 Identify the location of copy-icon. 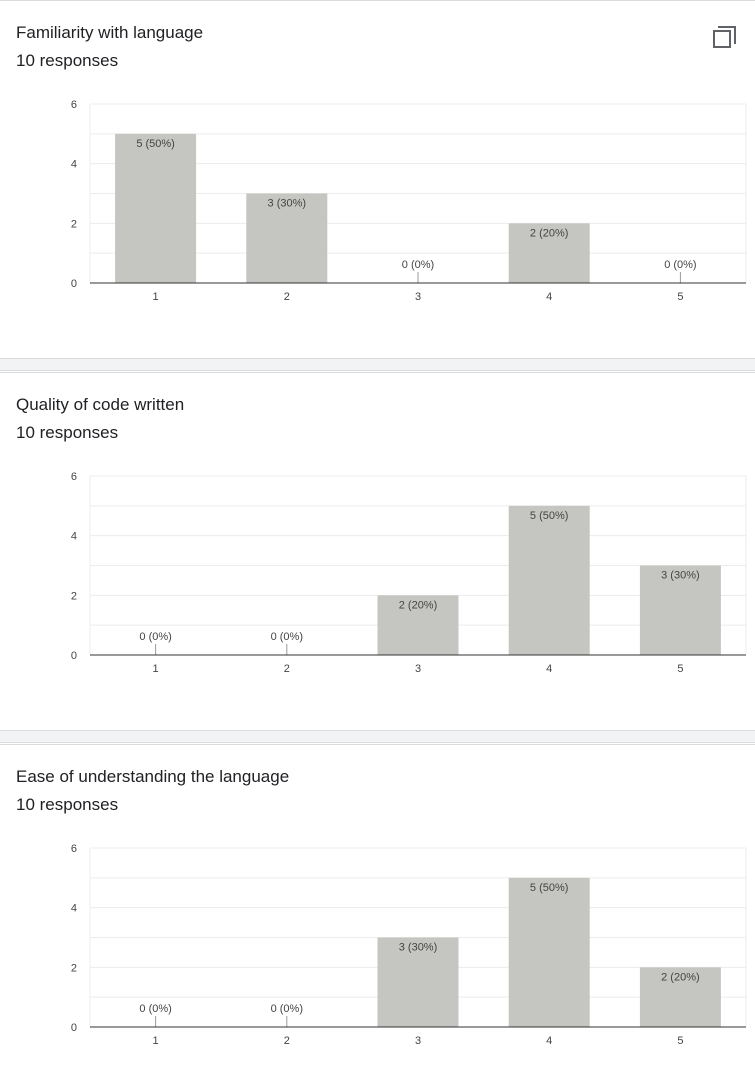
(724, 37).